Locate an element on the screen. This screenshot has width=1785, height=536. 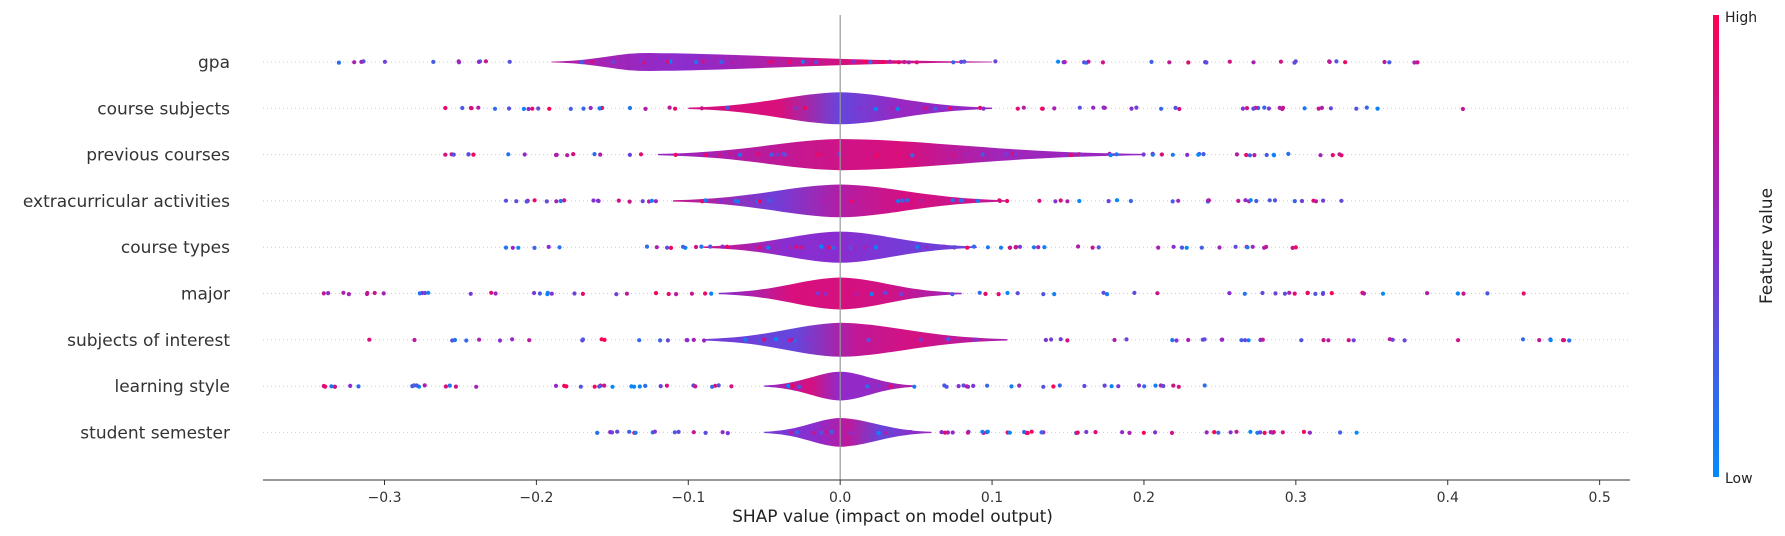
feature-row: major is located at coordinates (905, 293).